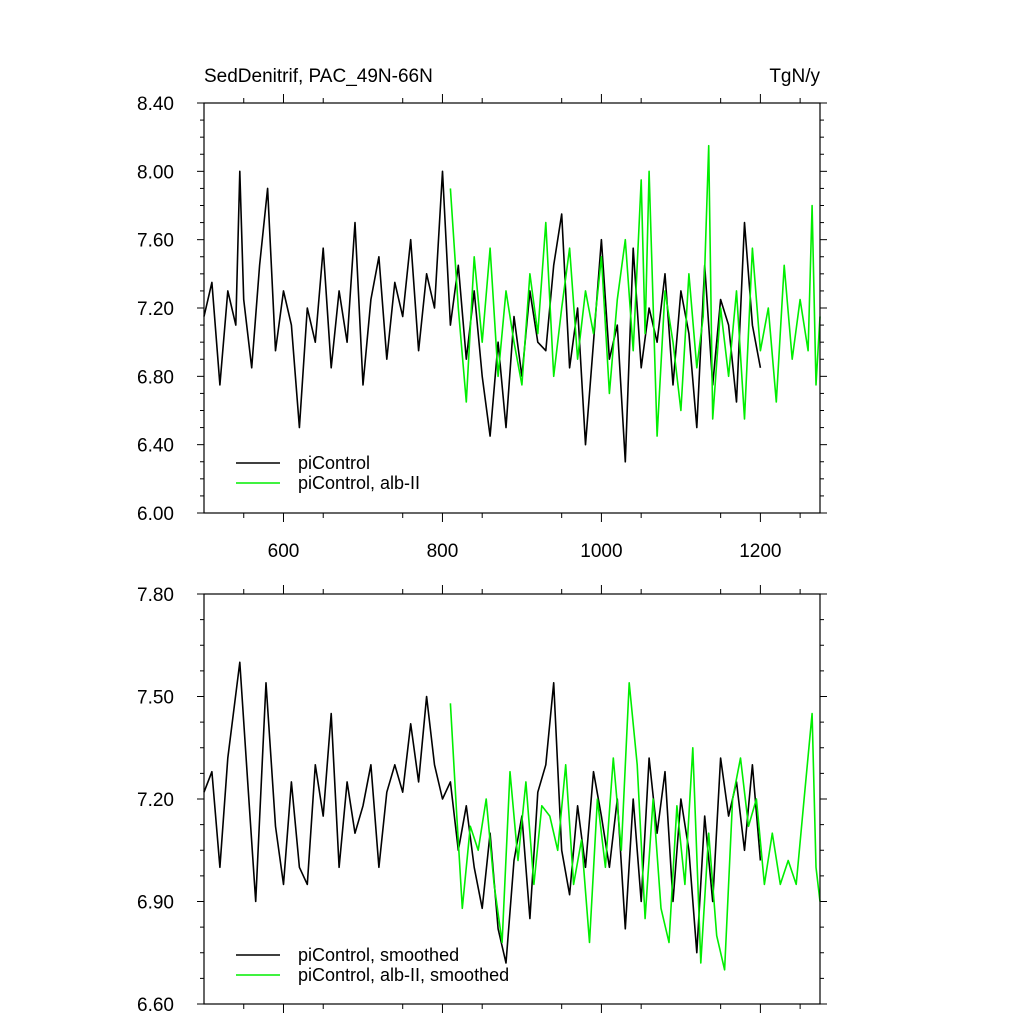 The image size is (1024, 1024). What do you see at coordinates (155, 104) in the screenshot?
I see `y-tick-label: 8.40` at bounding box center [155, 104].